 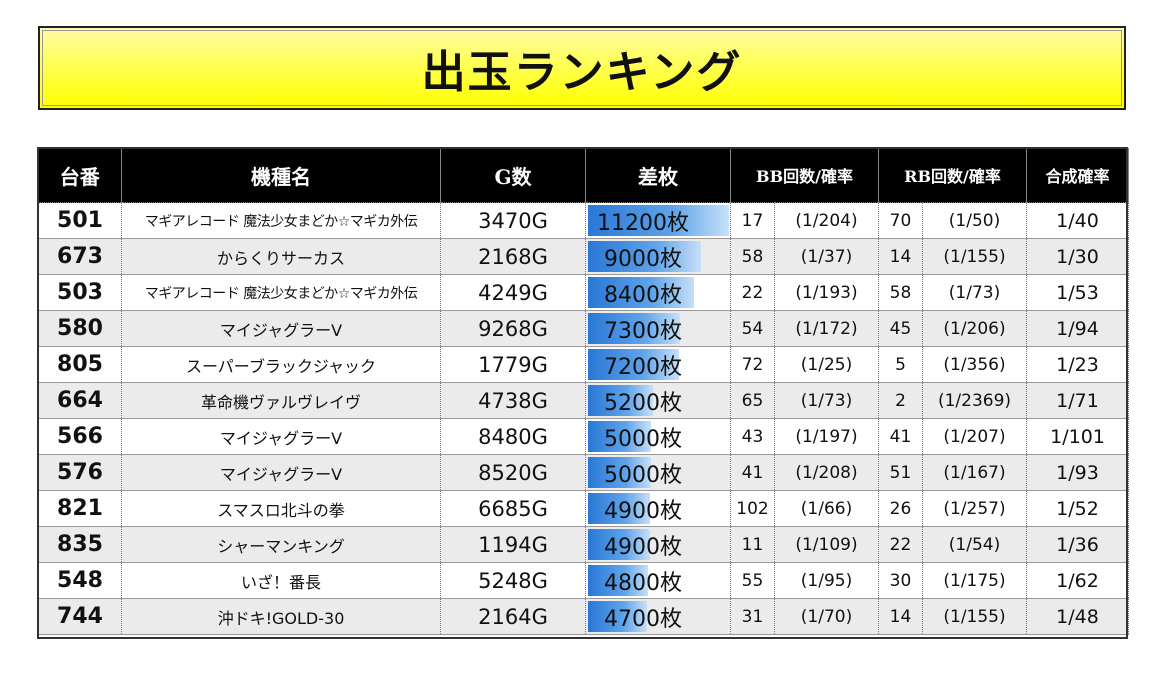 What do you see at coordinates (281, 544) in the screenshot?
I see `machine-name: シャーマンキング` at bounding box center [281, 544].